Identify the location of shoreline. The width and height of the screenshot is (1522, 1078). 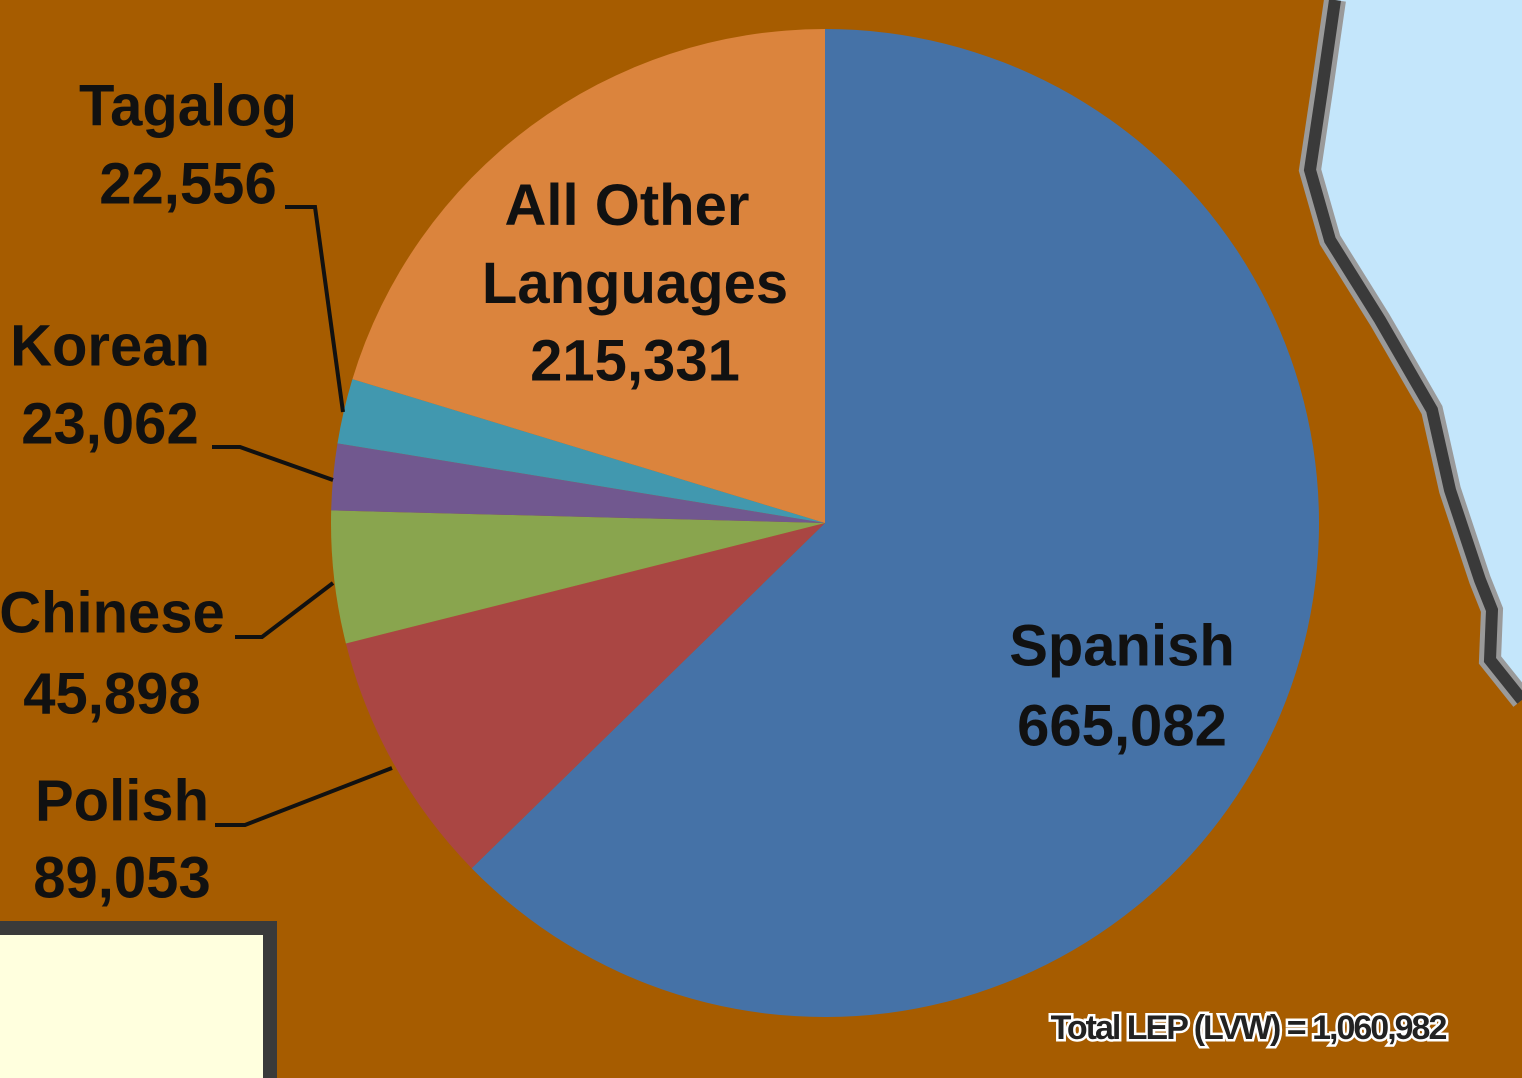
(1412, 352).